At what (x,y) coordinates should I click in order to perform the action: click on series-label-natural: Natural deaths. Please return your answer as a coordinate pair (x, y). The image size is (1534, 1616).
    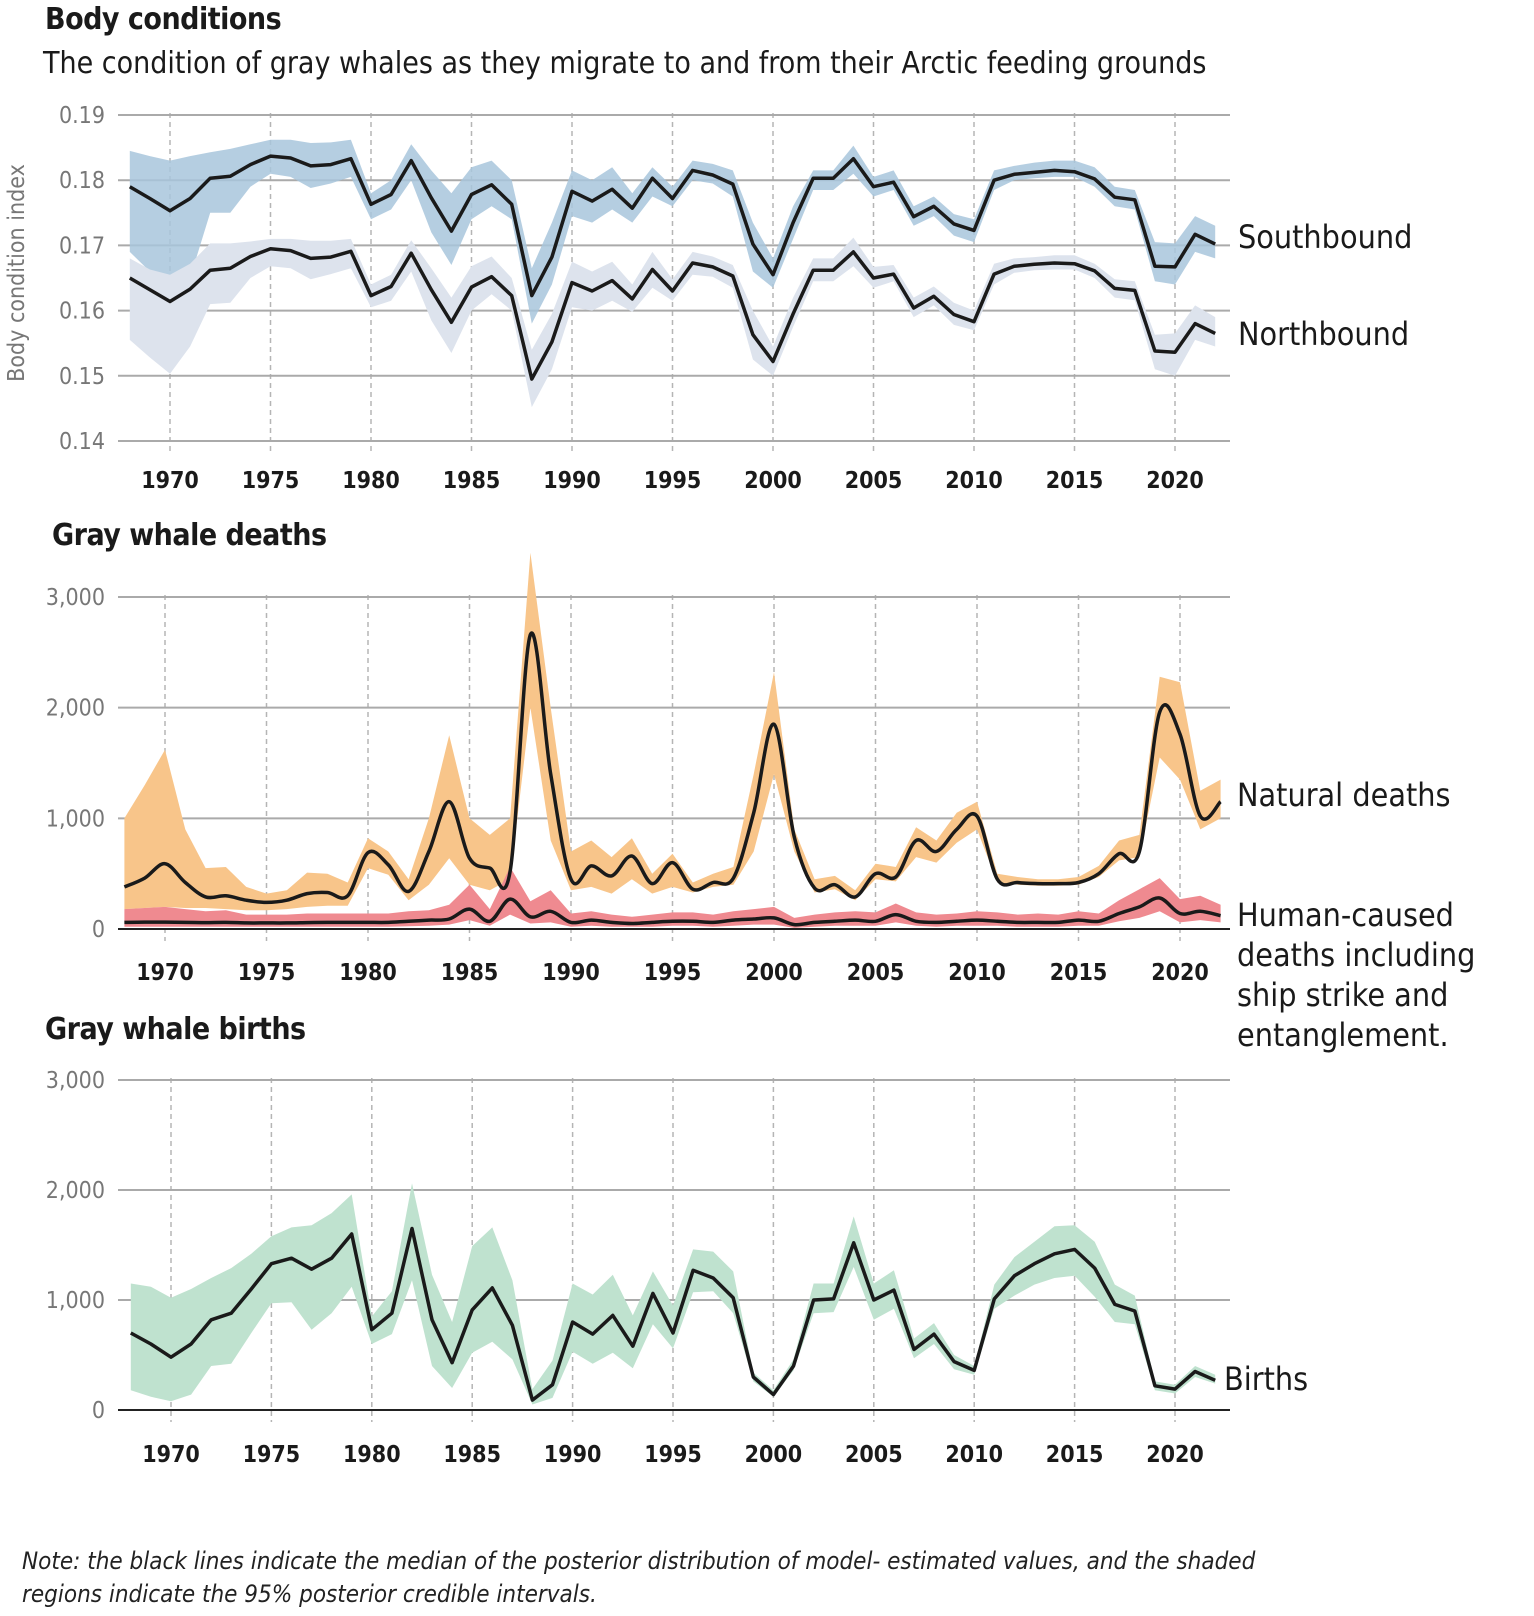
    Looking at the image, I should click on (1343, 795).